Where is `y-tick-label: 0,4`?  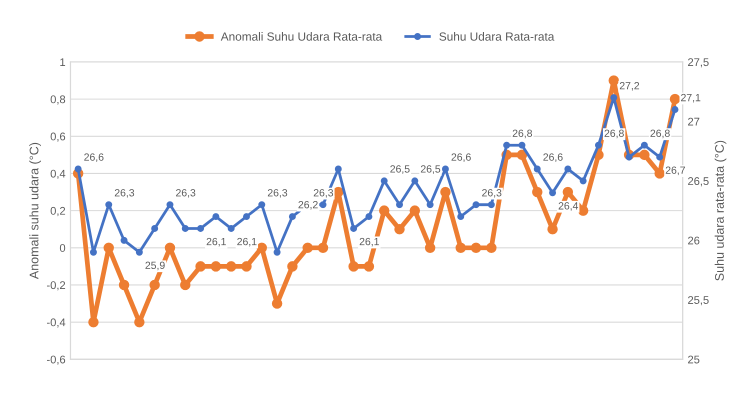
y-tick-label: 0,4 is located at coordinates (58, 174).